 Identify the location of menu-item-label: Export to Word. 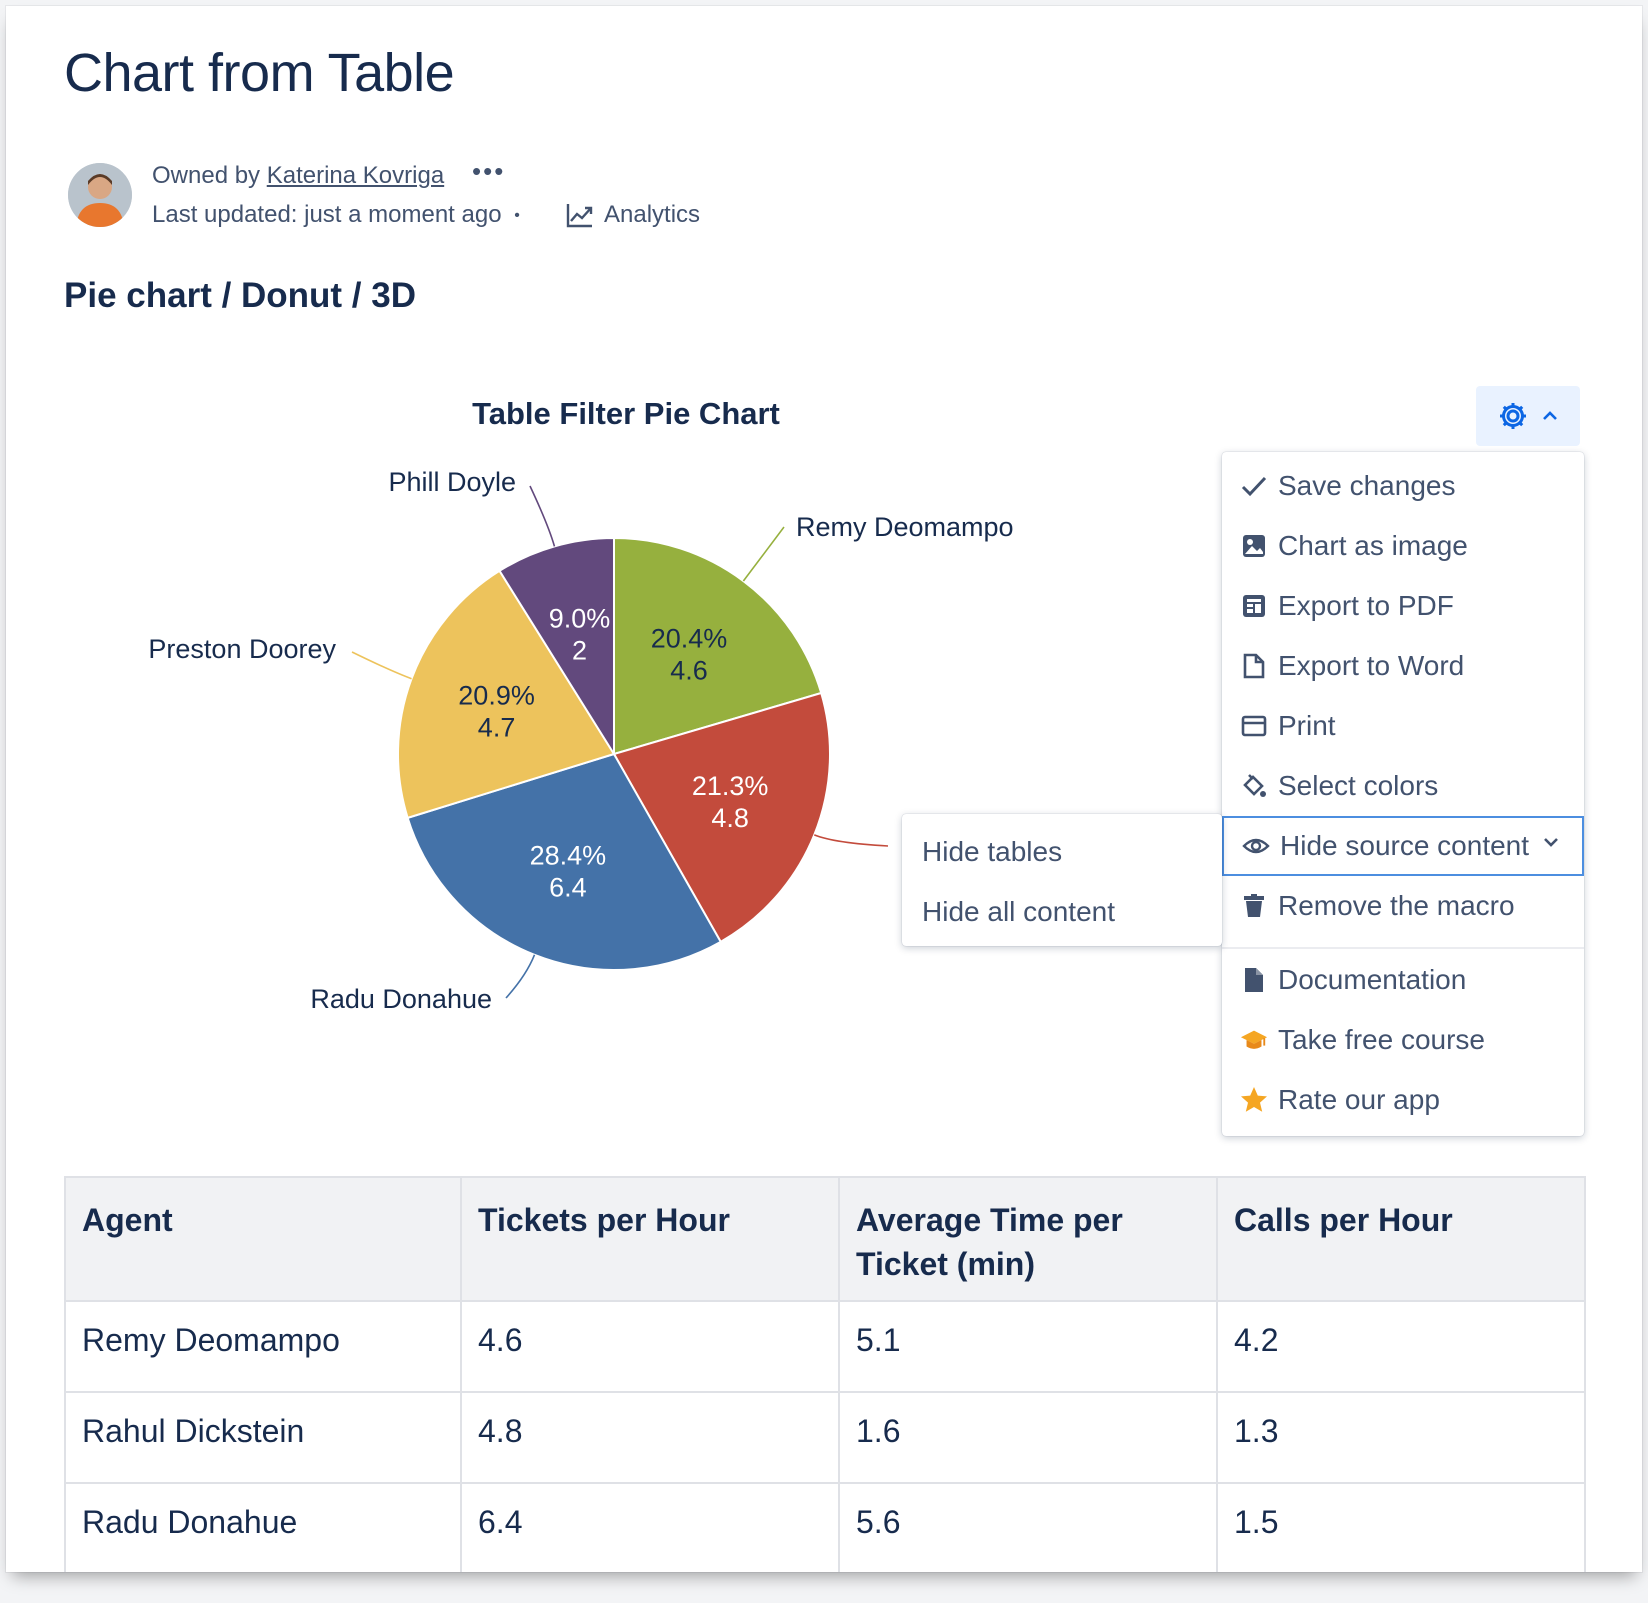
(1371, 665).